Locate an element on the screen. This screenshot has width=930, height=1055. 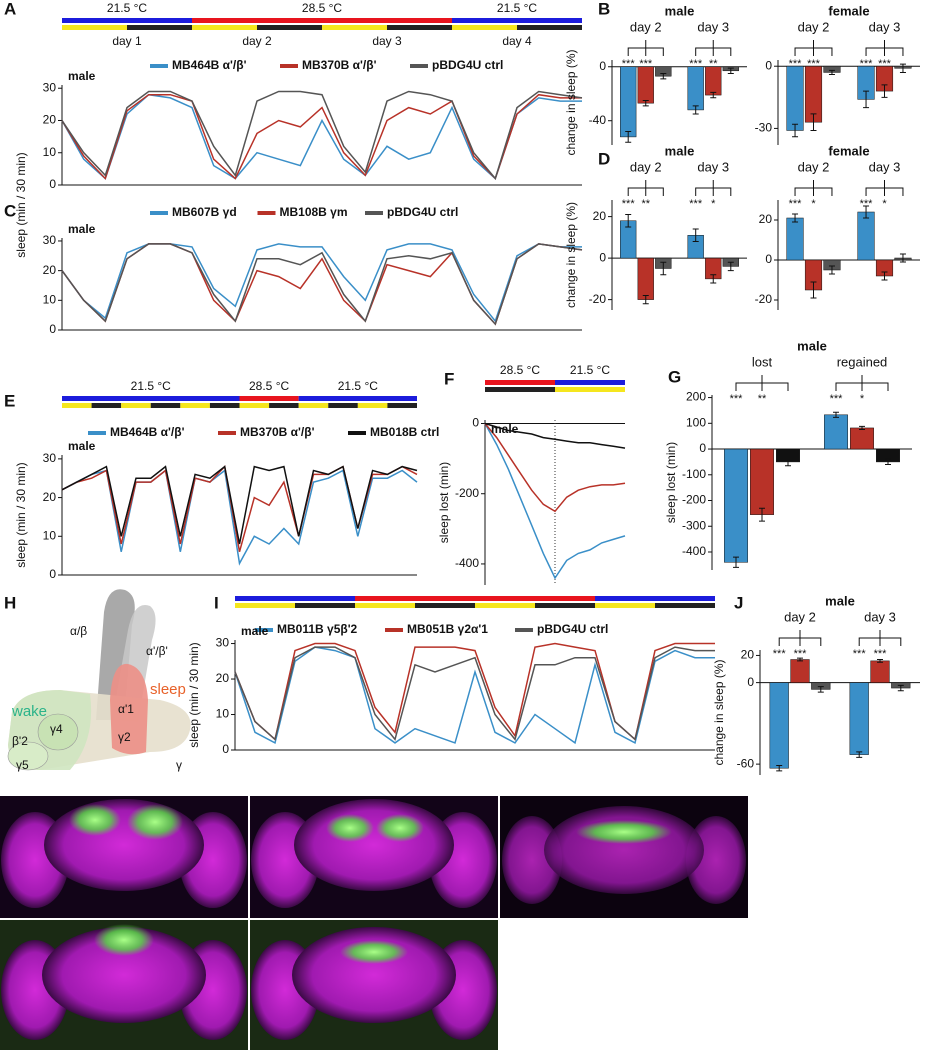
y-tick-label: -30 is located at coordinates (764, 128).